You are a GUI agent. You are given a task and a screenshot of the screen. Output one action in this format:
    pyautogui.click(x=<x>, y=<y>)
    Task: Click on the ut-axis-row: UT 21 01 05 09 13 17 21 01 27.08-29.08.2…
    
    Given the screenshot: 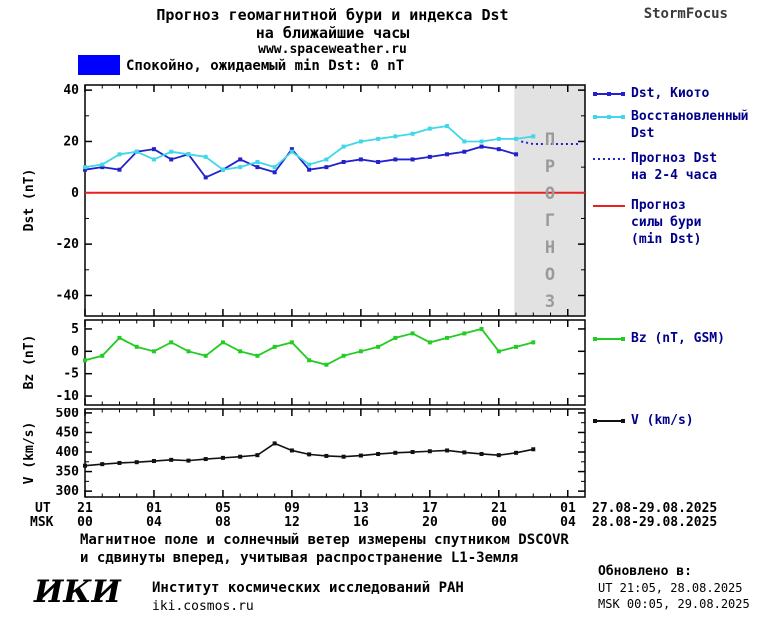 What is the action you would take?
    pyautogui.click(x=380, y=508)
    